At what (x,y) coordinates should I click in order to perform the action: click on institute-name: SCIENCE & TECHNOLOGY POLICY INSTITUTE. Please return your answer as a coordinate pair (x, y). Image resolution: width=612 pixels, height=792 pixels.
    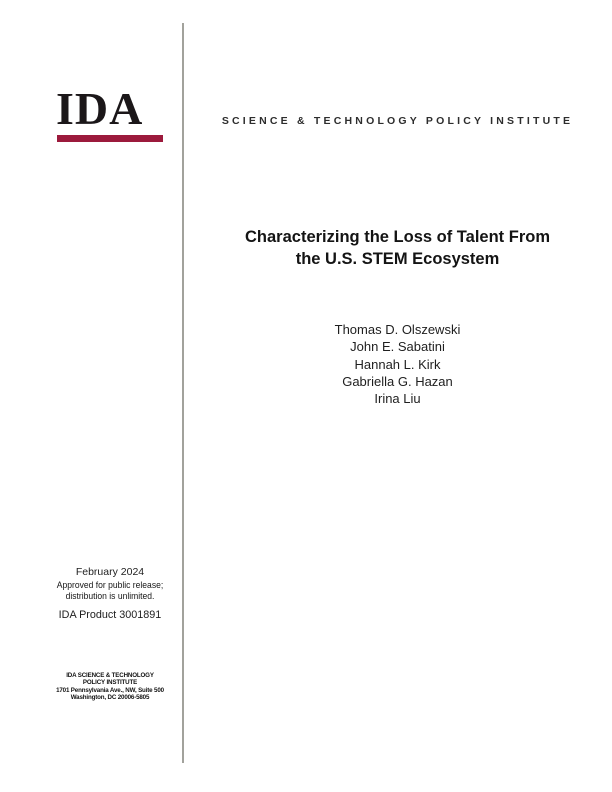
    Looking at the image, I should click on (397, 121).